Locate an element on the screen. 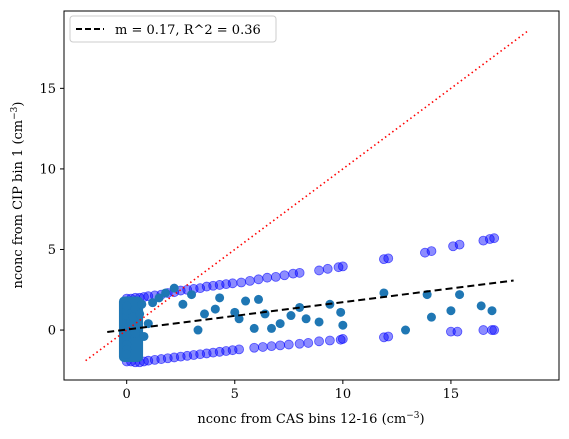 The height and width of the screenshot is (439, 569). y-tick-label: 10 is located at coordinates (47, 169).